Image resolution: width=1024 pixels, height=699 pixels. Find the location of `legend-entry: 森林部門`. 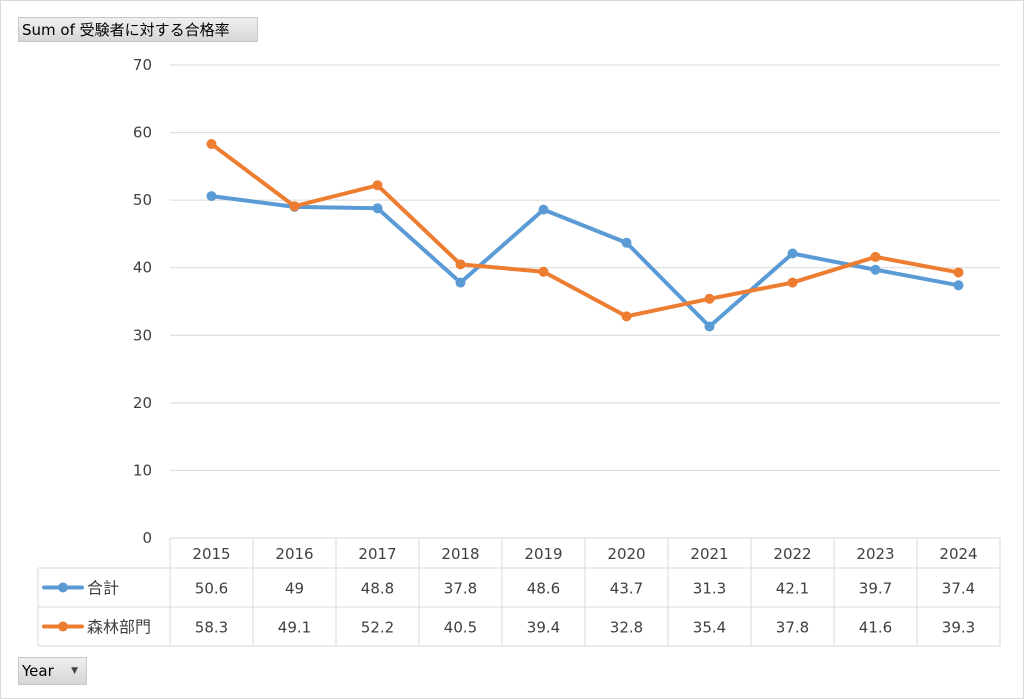

legend-entry: 森林部門 is located at coordinates (119, 627).